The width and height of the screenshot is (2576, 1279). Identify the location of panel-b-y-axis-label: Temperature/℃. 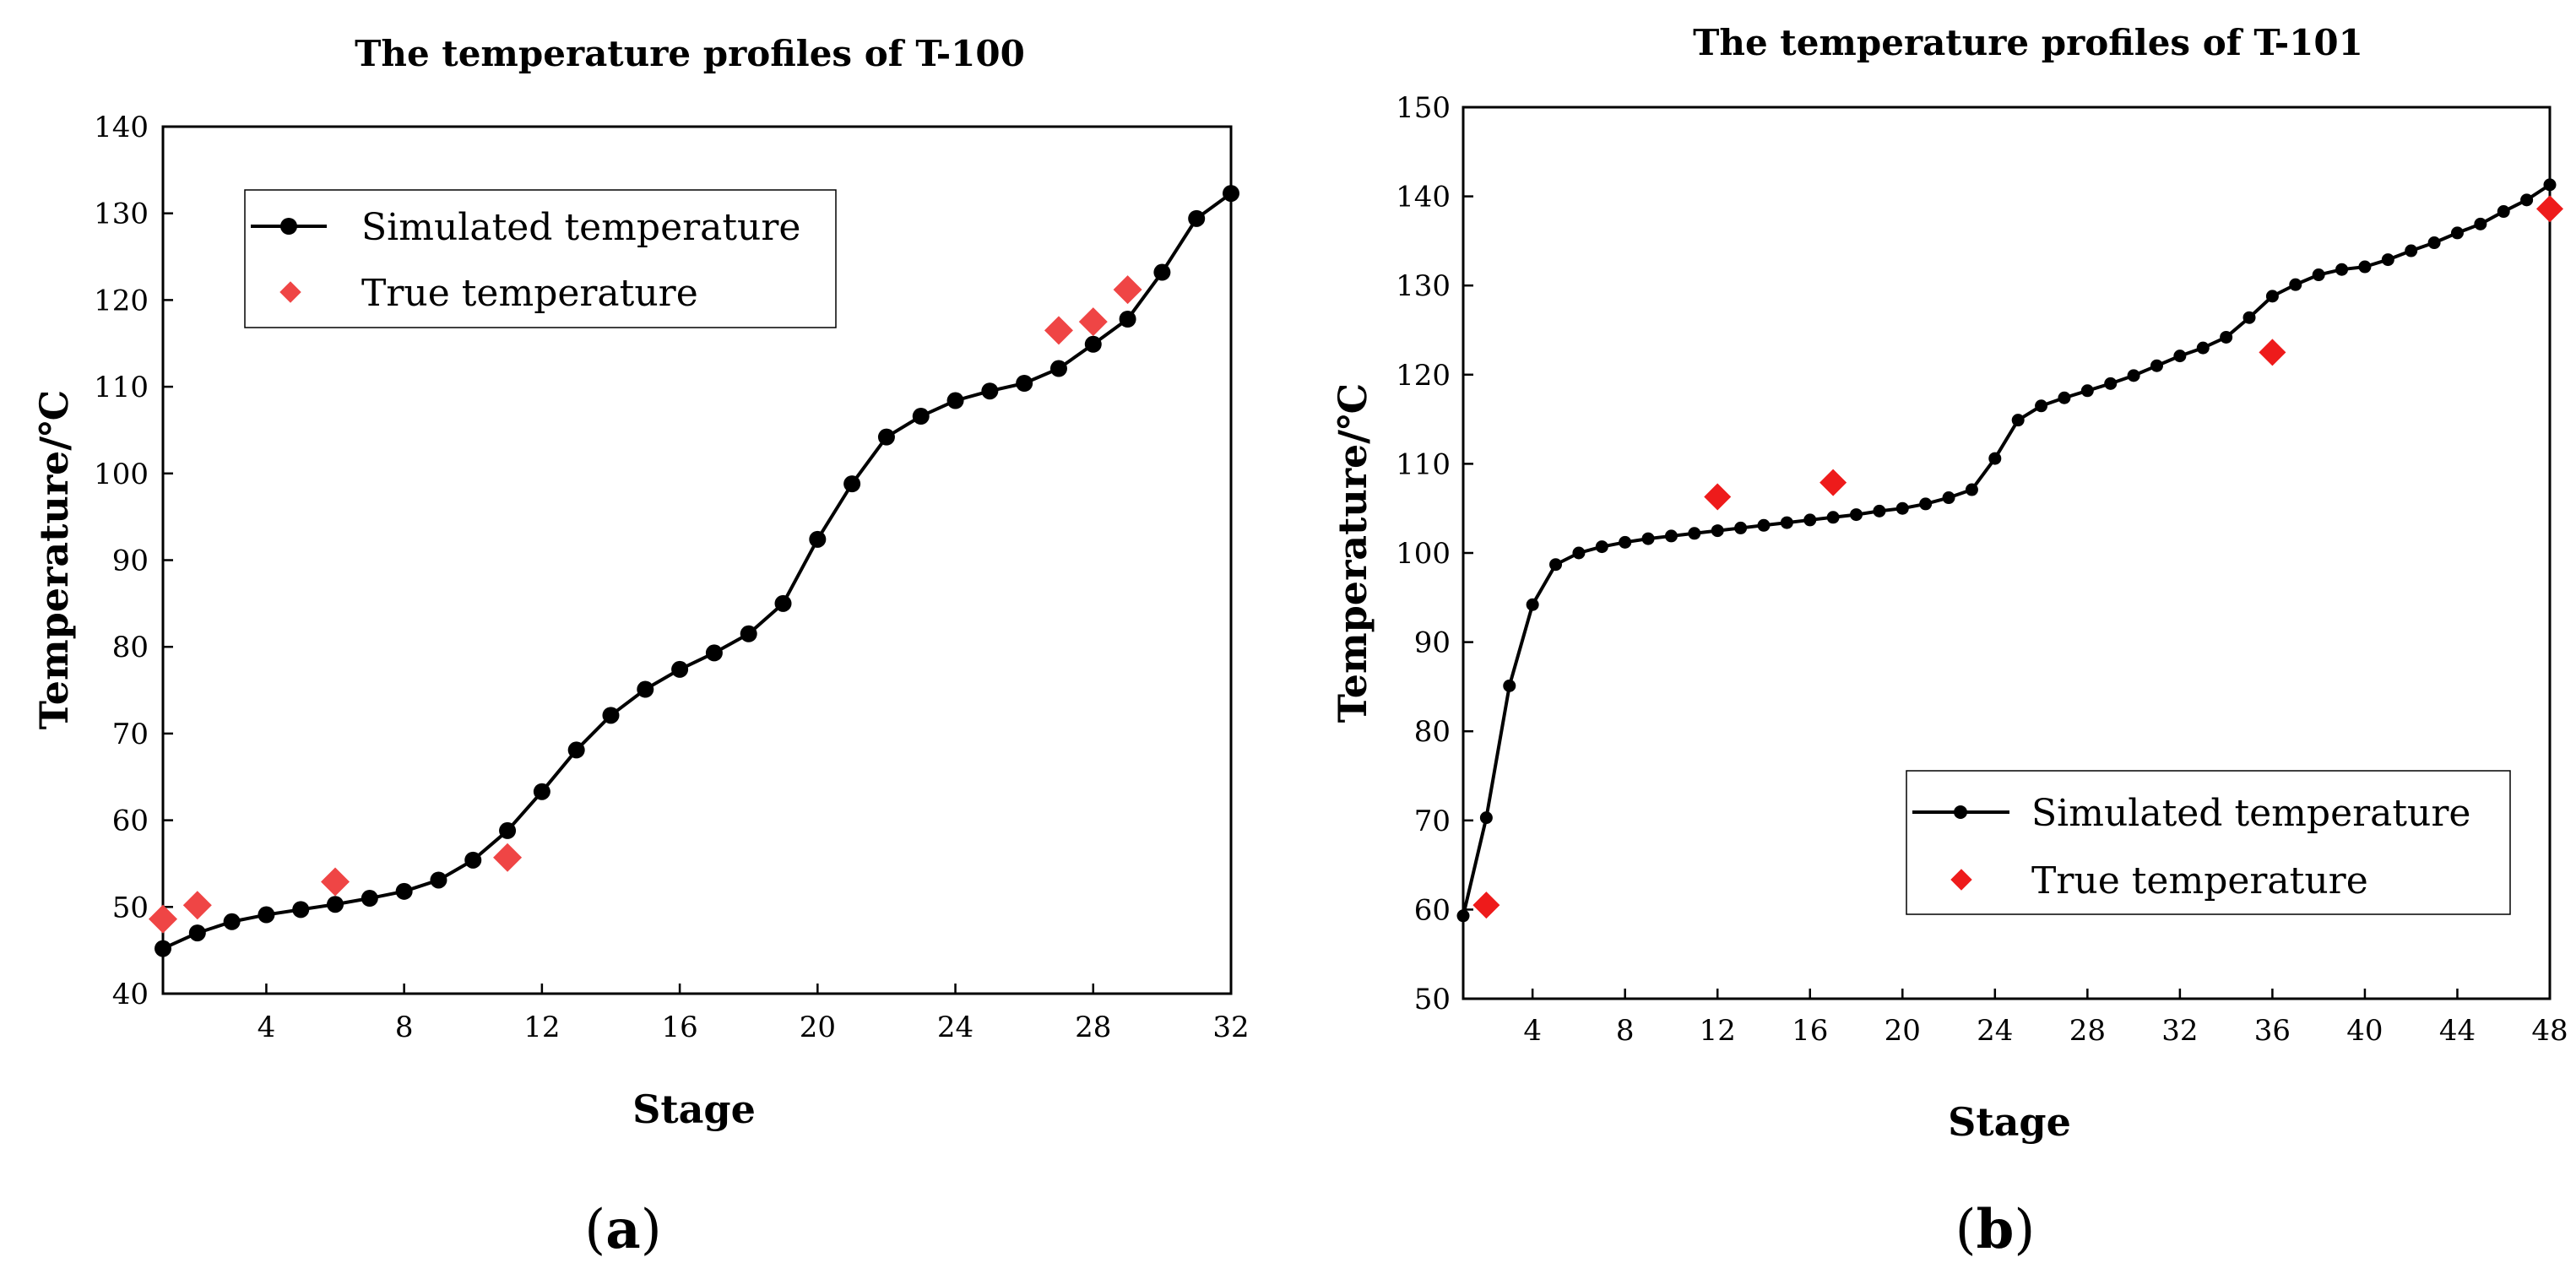
(1353, 553).